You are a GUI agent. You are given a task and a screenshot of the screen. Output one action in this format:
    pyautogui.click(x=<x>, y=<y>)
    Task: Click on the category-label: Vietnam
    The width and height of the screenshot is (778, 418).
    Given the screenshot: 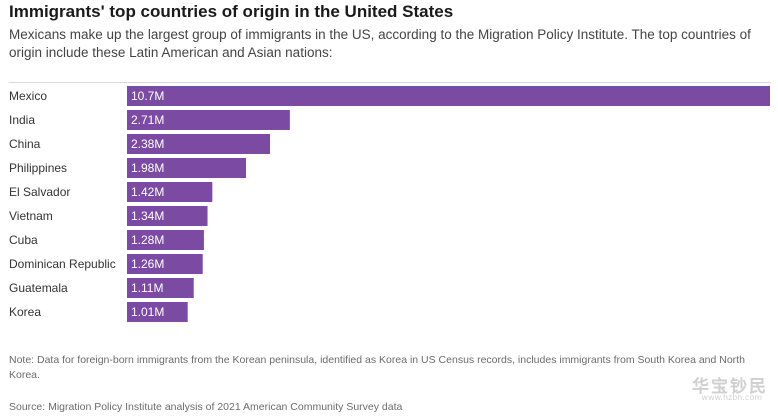 What is the action you would take?
    pyautogui.click(x=31, y=216)
    